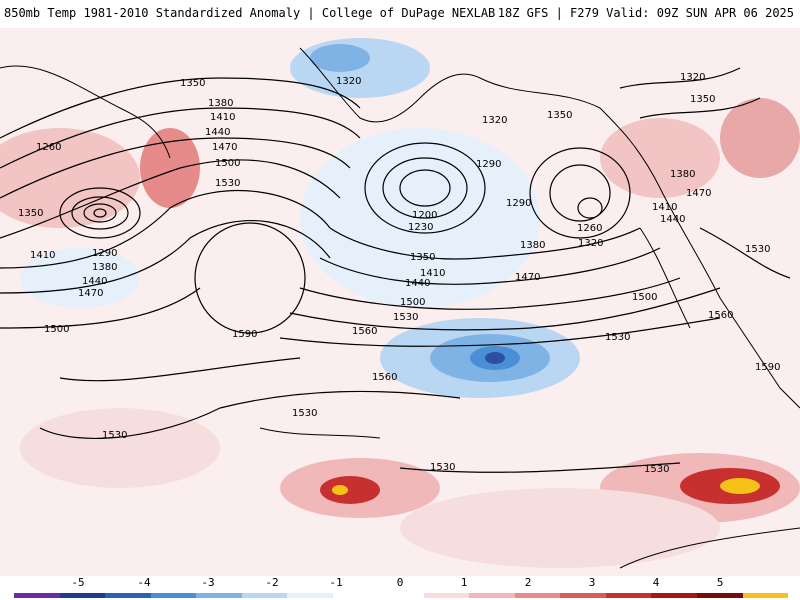  Describe the element at coordinates (464, 582) in the screenshot. I see `colorbar-tick: 1` at that location.